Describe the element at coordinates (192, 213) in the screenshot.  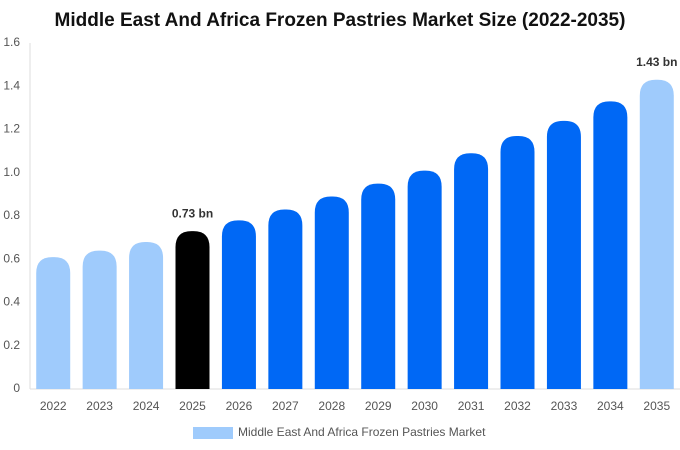
I see `value-label: 0.73 bn` at that location.